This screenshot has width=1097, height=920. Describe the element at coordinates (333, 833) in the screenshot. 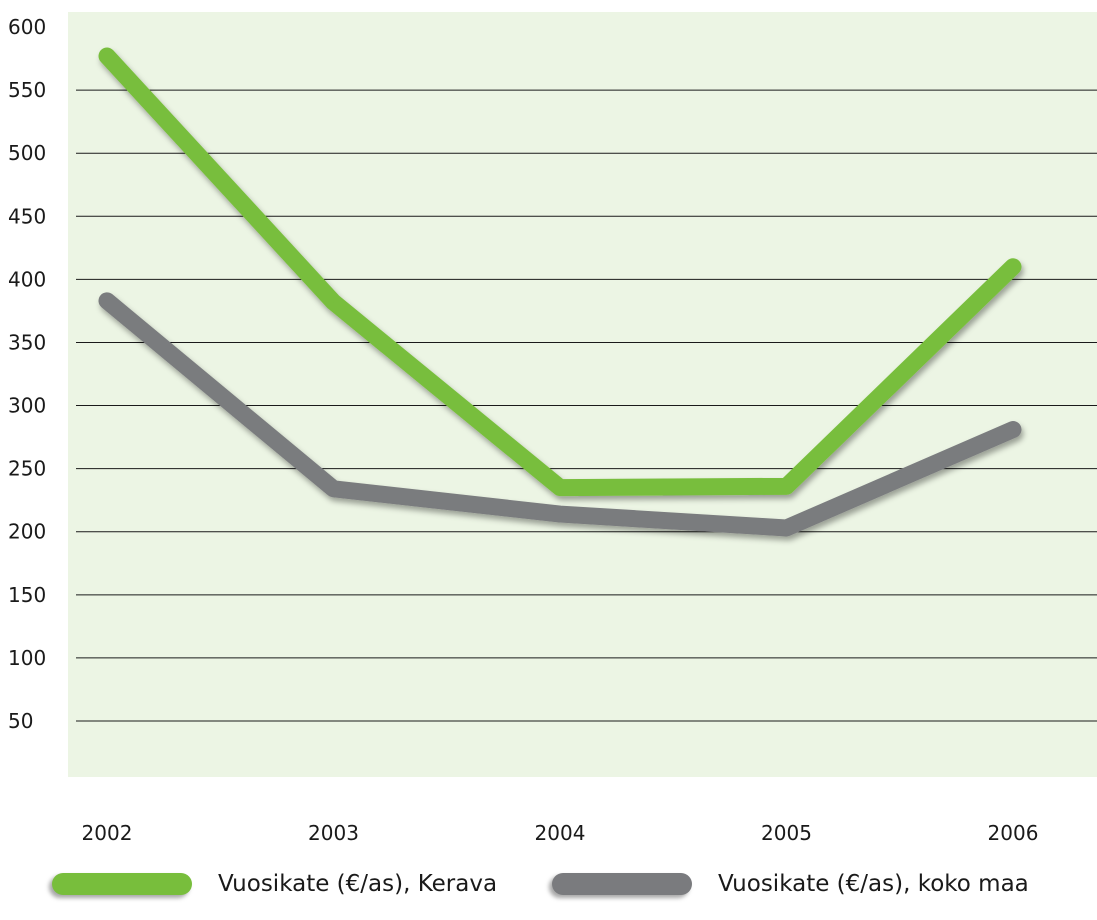

I see `x-tick-label: 2003` at that location.